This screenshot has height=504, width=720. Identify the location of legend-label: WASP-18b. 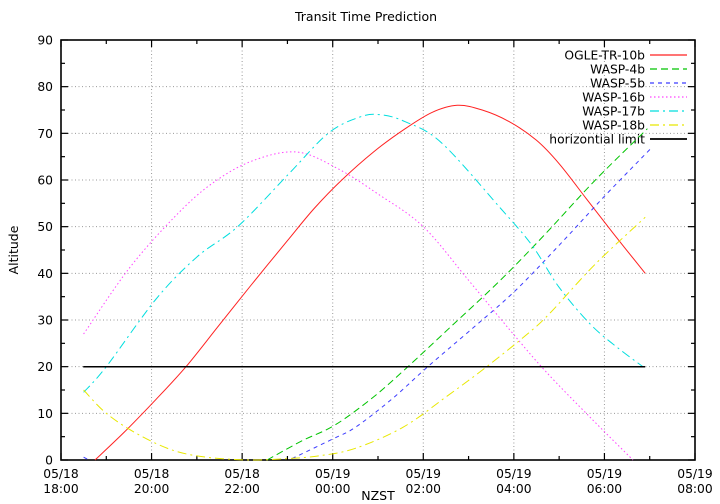
(613, 126).